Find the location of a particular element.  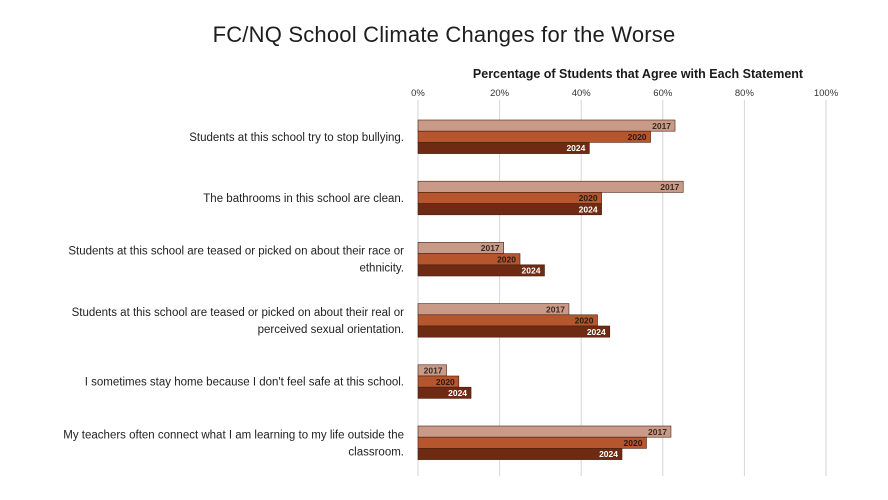

x-tick-label: 20% is located at coordinates (500, 93).